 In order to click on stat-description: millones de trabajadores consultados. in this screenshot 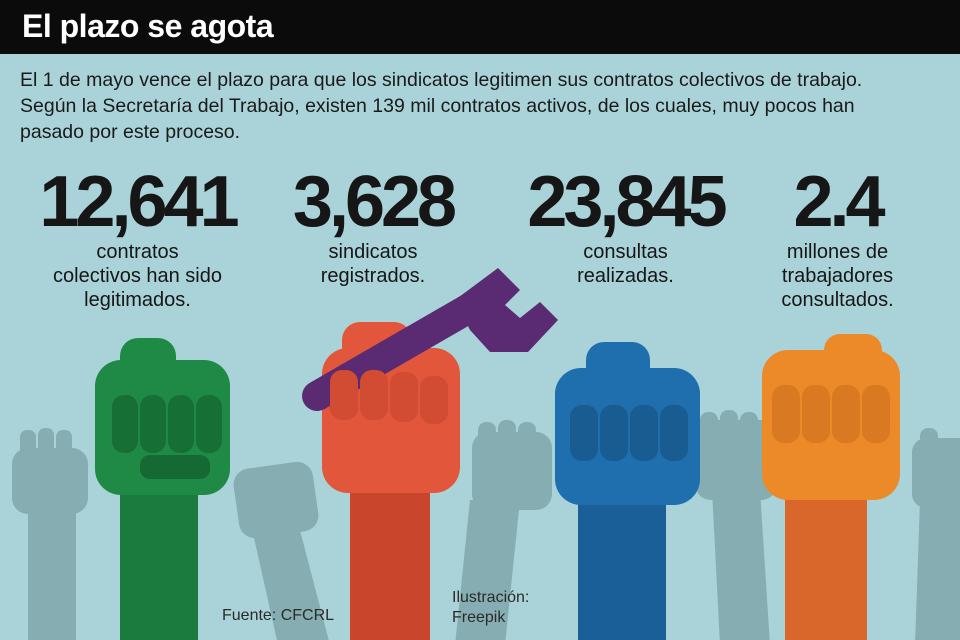, I will do `click(837, 276)`.